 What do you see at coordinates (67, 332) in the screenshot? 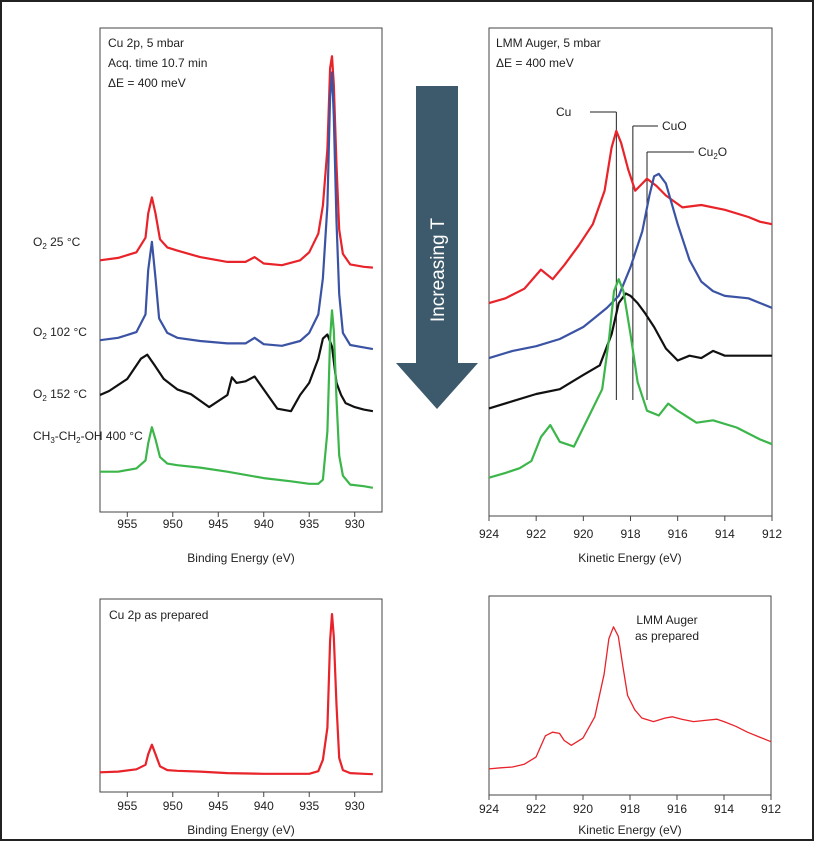
I see `label-part: 102 °C` at bounding box center [67, 332].